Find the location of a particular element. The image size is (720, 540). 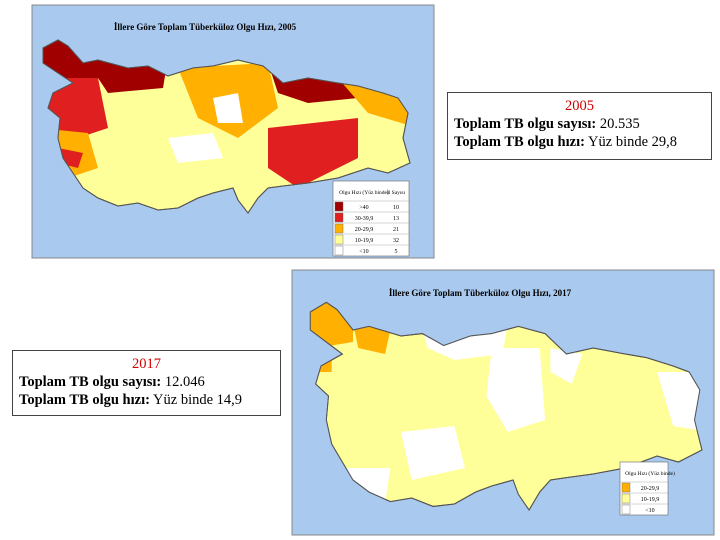

value: 20.535 is located at coordinates (619, 124).